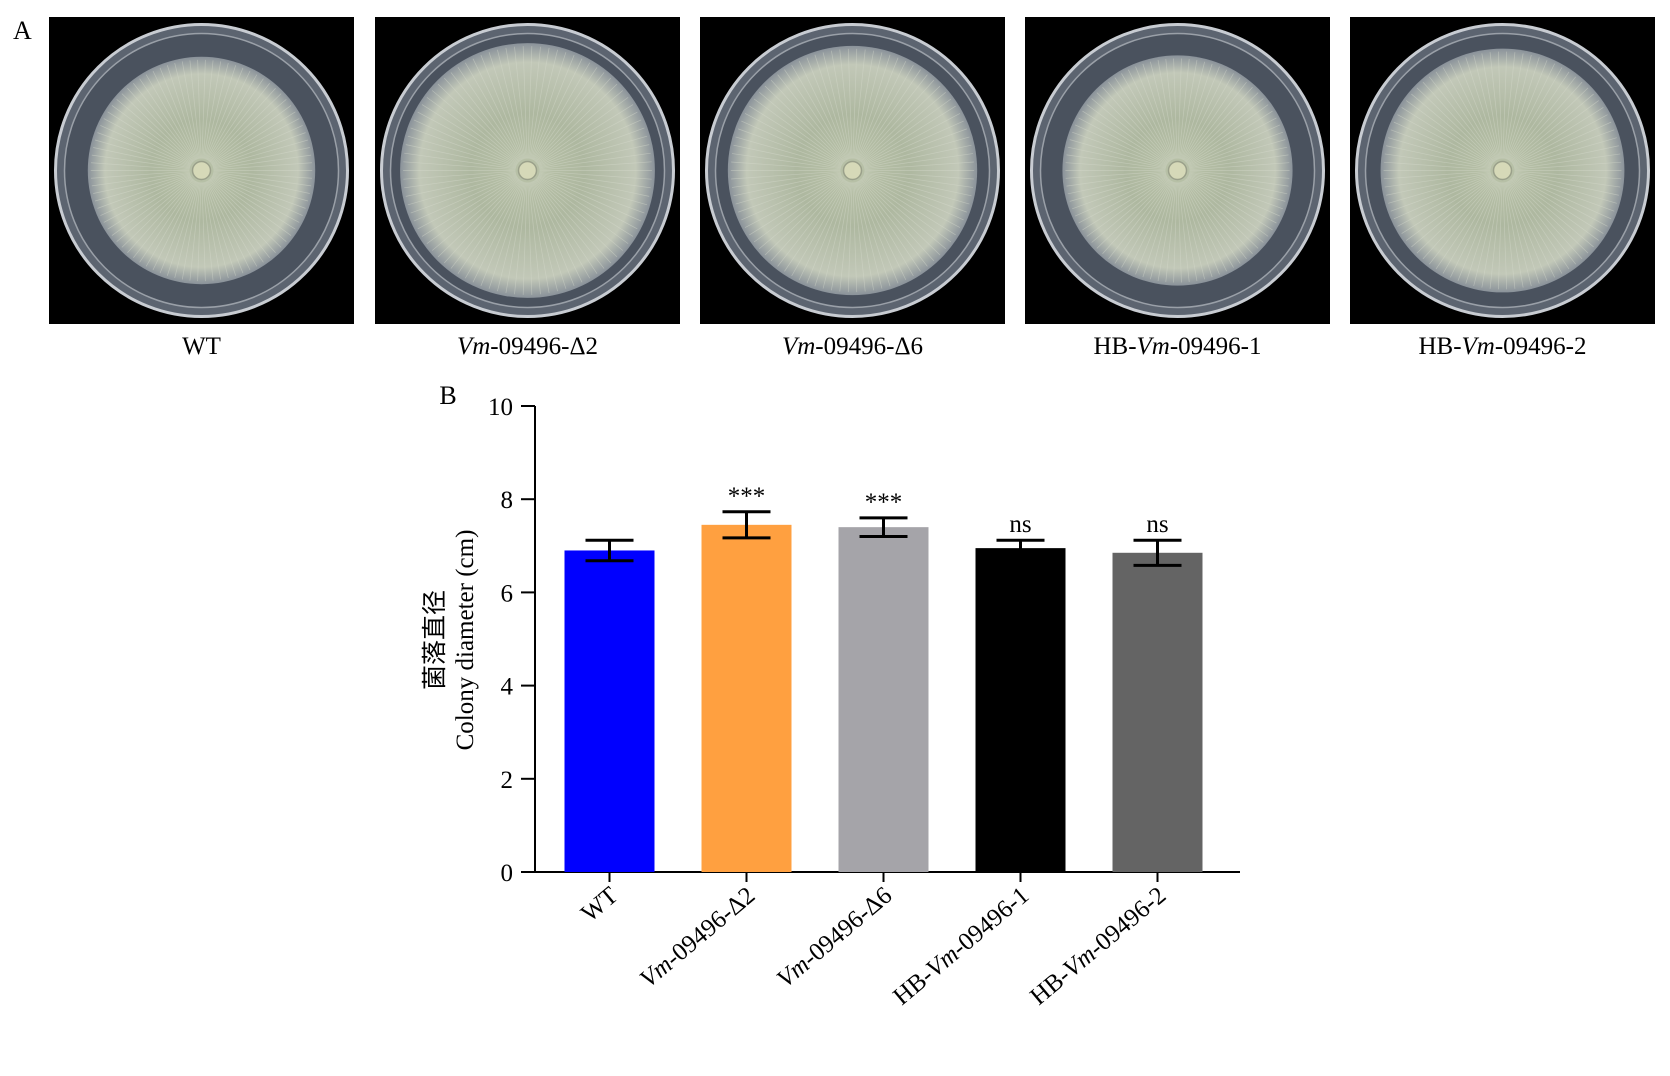 This screenshot has height=1076, width=1670. Describe the element at coordinates (1098, 946) in the screenshot. I see `x-tick-label: HB-Vm-09496-2` at that location.